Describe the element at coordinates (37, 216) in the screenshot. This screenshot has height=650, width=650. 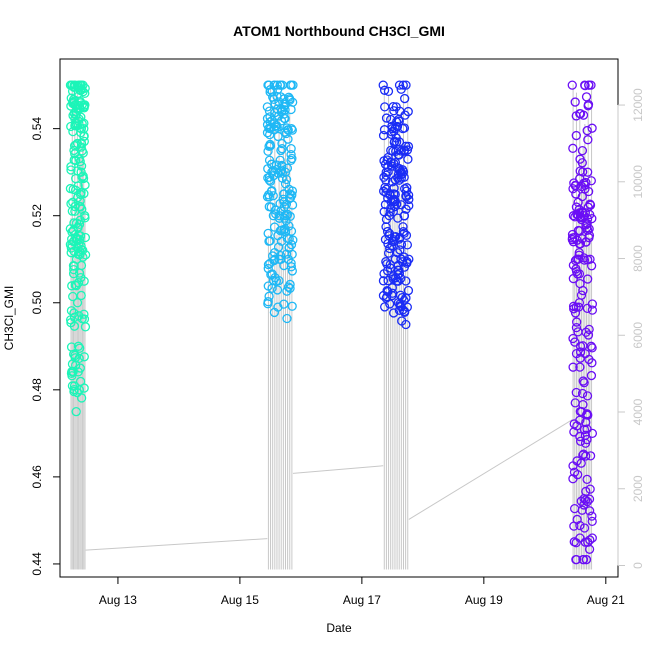
I see `y-tick-label: 0.52` at that location.